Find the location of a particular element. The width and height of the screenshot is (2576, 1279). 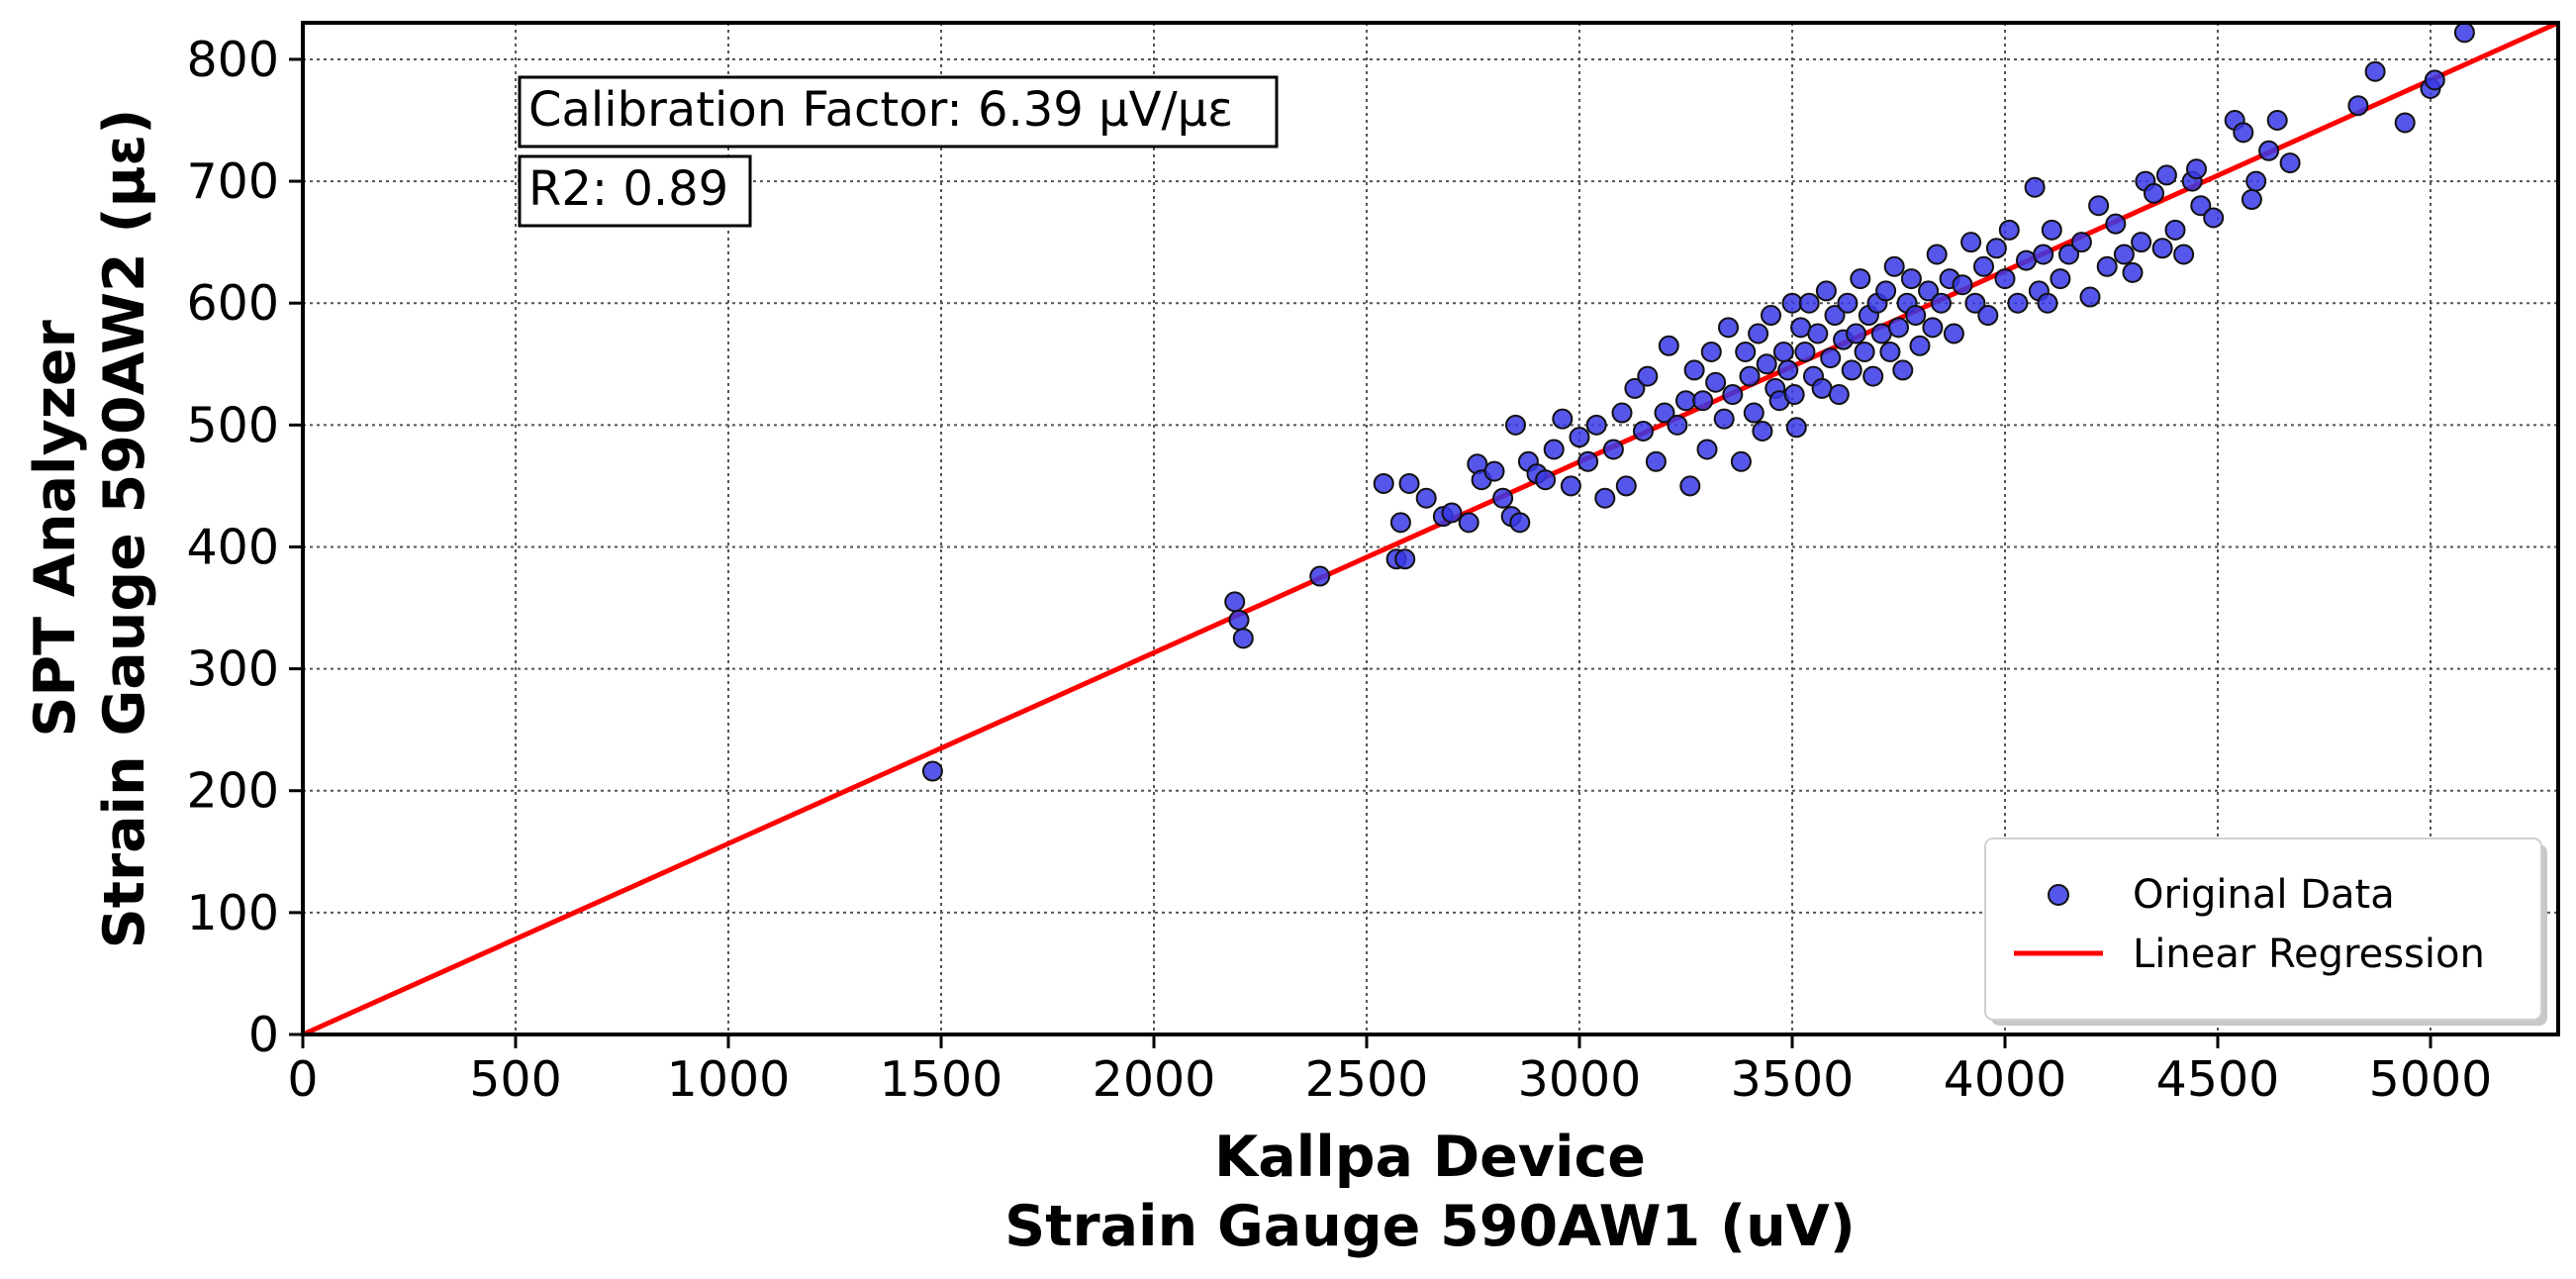

r2-value-text: R2: 0.89 is located at coordinates (628, 189).